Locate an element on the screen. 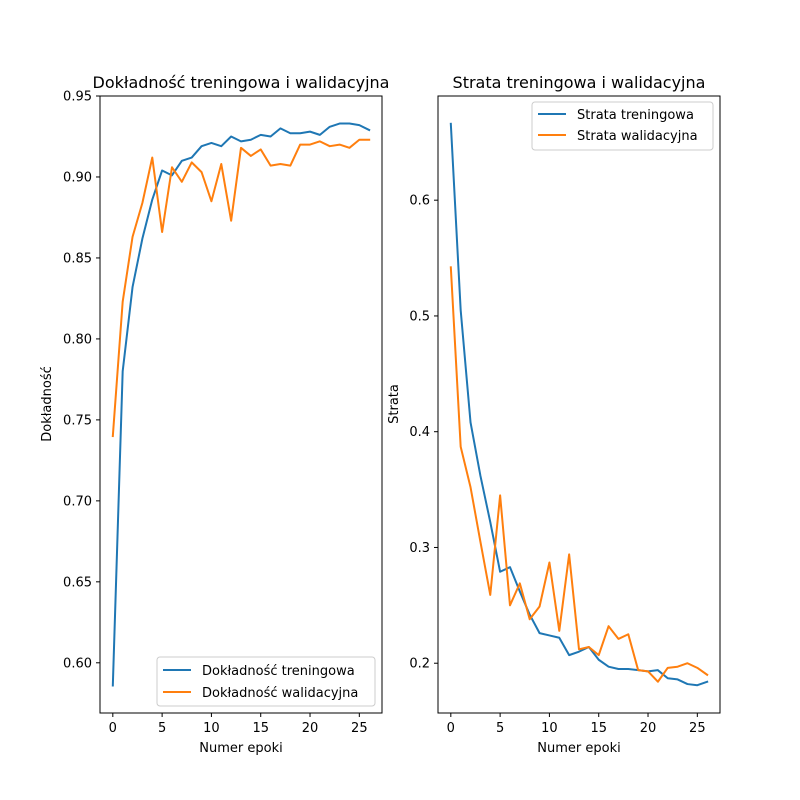  accuracy-legend-label-train: Dokładność treningowa is located at coordinates (278, 671).